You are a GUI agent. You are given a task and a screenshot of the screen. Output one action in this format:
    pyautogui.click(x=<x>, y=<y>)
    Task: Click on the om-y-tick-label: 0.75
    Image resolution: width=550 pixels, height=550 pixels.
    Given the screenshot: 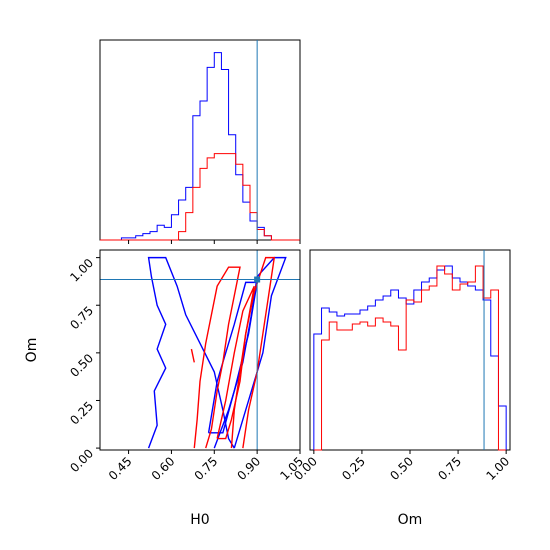 What is the action you would take?
    pyautogui.click(x=81, y=317)
    